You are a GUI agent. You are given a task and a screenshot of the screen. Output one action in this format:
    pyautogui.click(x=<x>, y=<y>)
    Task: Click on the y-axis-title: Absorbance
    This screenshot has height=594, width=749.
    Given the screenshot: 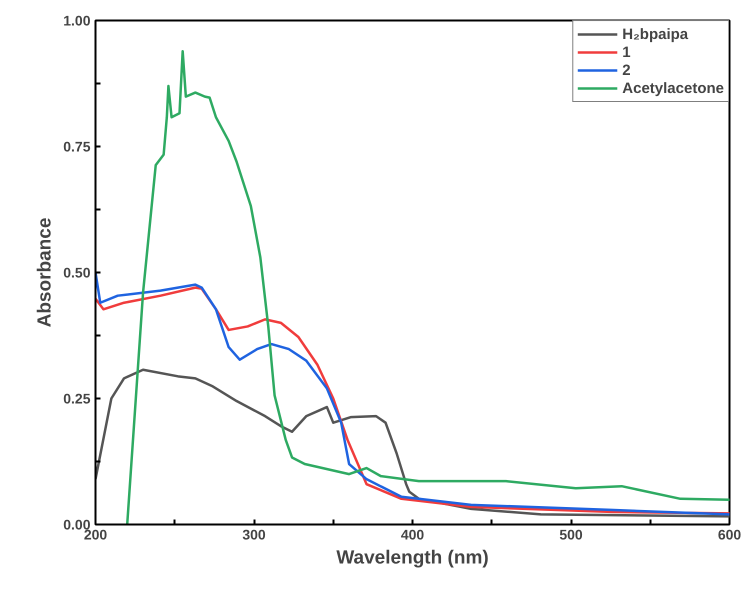 What is the action you would take?
    pyautogui.click(x=45, y=273)
    